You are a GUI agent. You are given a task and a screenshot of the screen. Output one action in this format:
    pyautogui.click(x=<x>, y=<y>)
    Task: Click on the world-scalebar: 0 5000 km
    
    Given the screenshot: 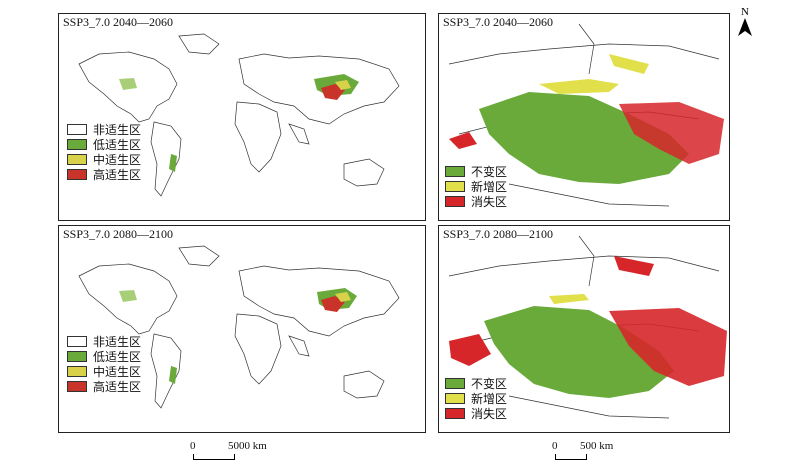 What is the action you would take?
    pyautogui.click(x=235, y=452)
    